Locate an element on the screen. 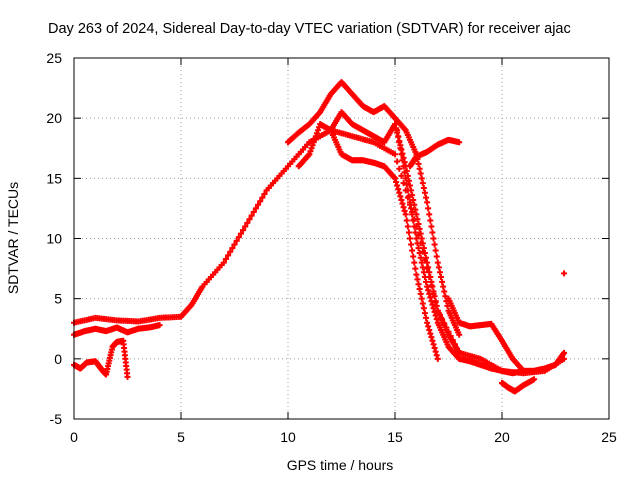 The width and height of the screenshot is (640, 485). y-tick-label: 15 is located at coordinates (54, 178).